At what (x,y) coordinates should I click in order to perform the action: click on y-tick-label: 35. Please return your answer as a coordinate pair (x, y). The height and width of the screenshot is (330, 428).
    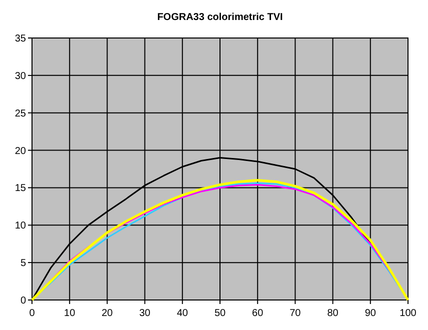
    Looking at the image, I should click on (20, 39).